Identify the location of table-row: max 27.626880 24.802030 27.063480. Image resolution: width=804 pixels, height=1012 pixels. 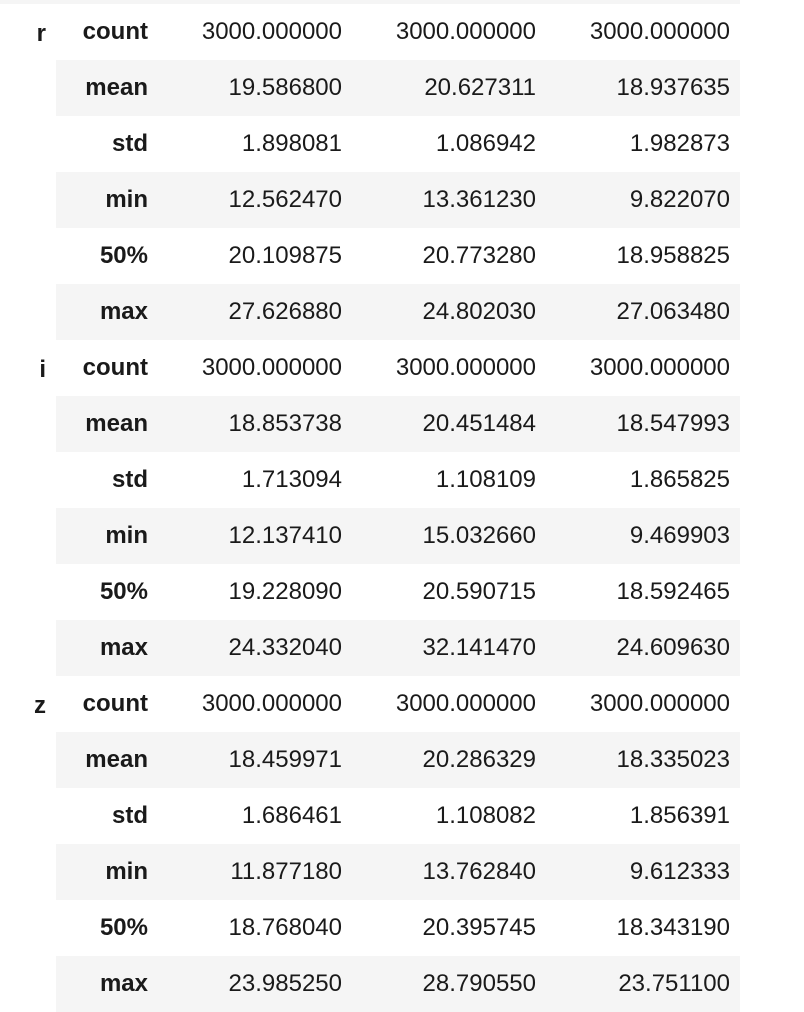
(370, 312).